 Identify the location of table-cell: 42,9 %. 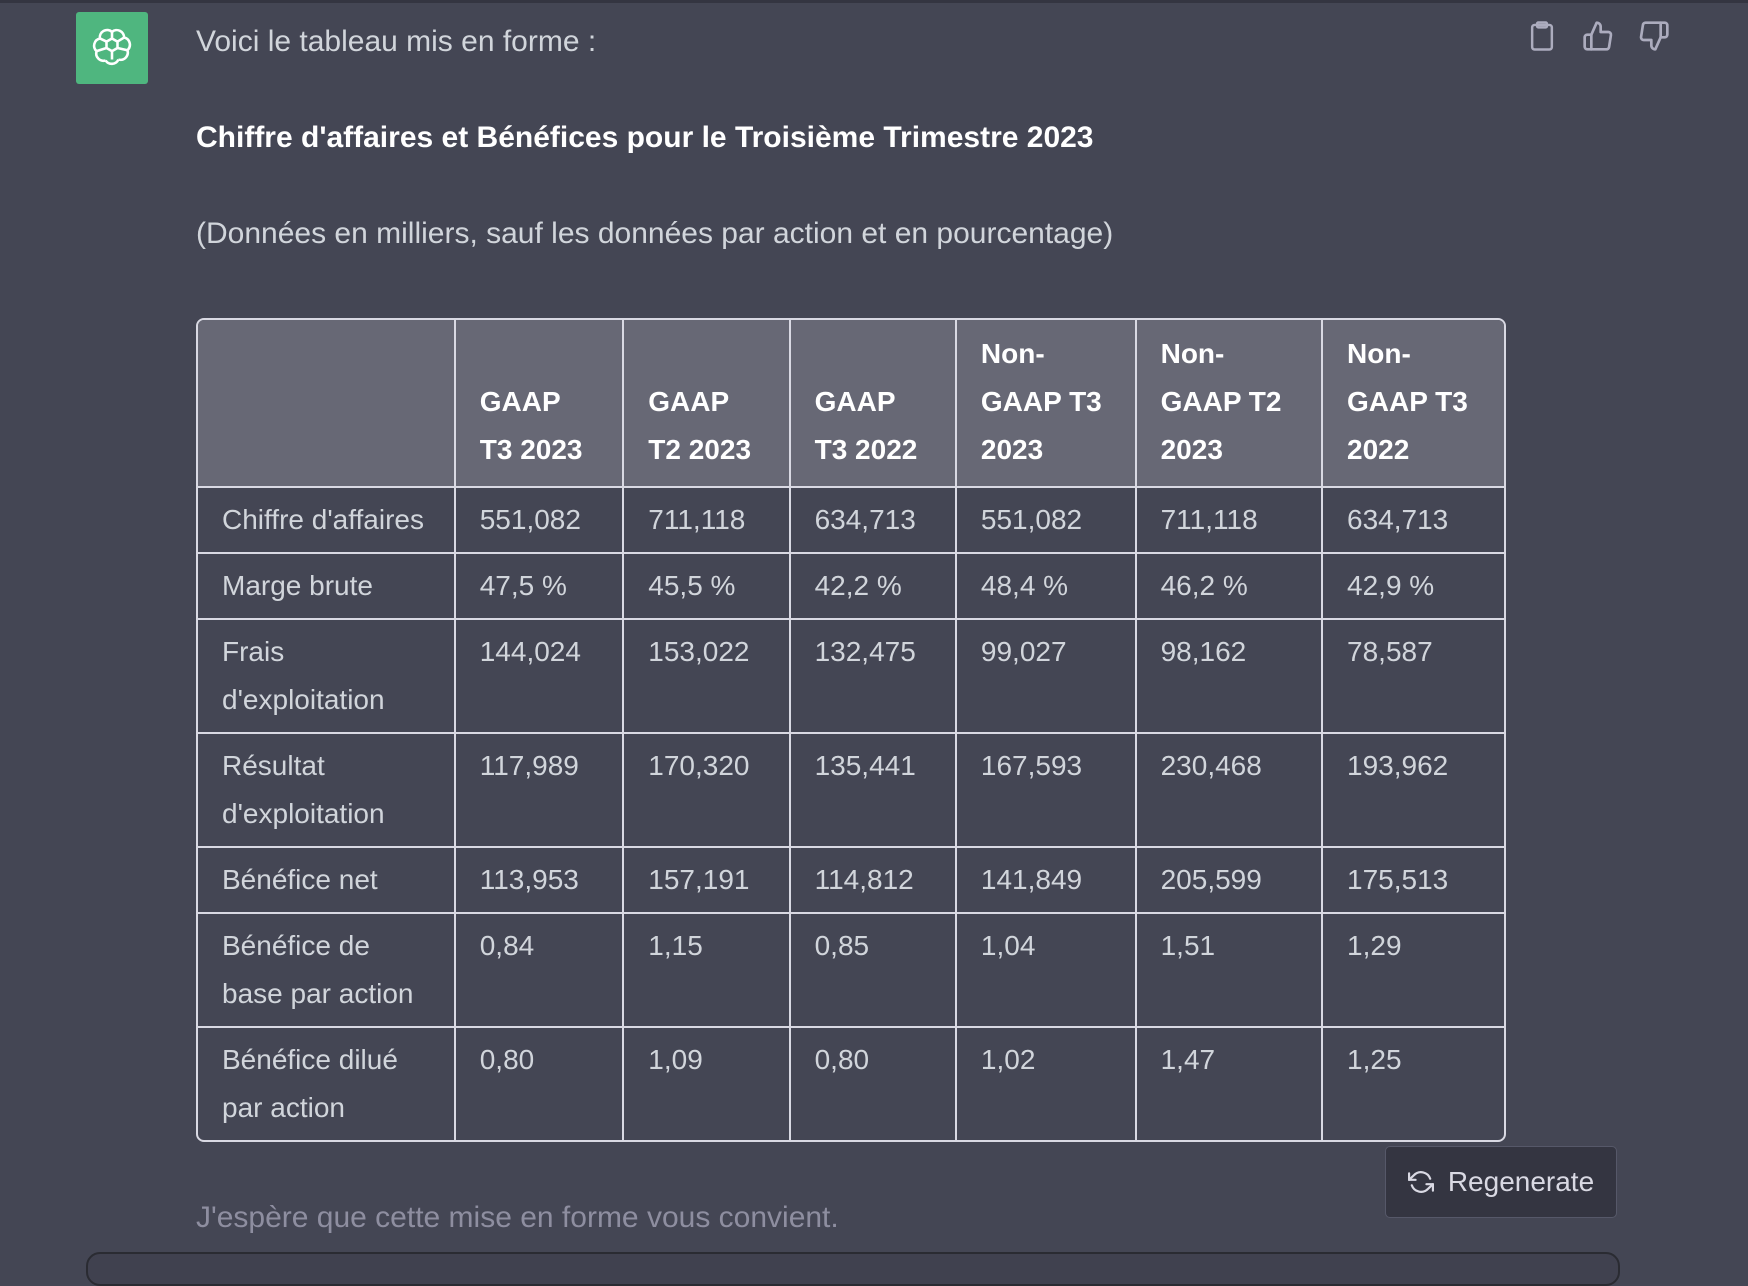
(1412, 586).